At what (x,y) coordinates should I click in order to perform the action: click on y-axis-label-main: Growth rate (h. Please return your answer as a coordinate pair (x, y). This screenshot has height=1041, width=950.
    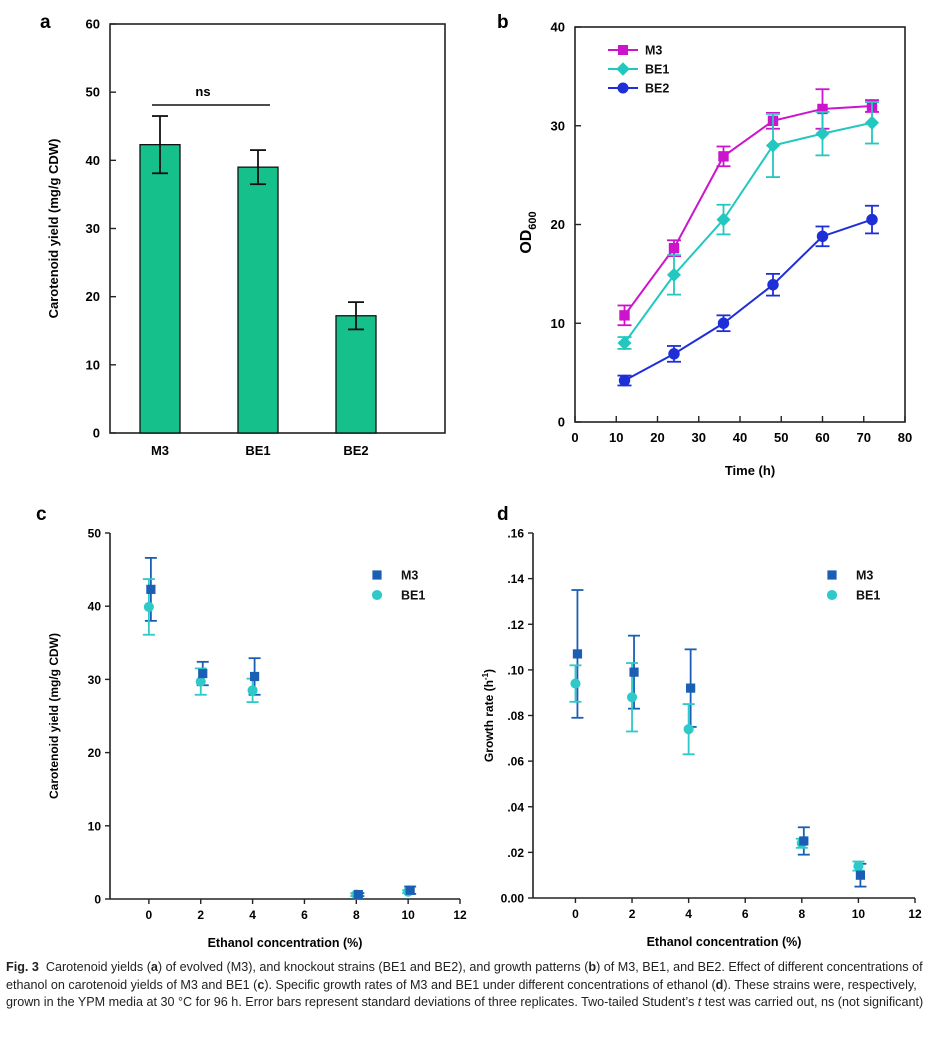
    Looking at the image, I should click on (489, 721).